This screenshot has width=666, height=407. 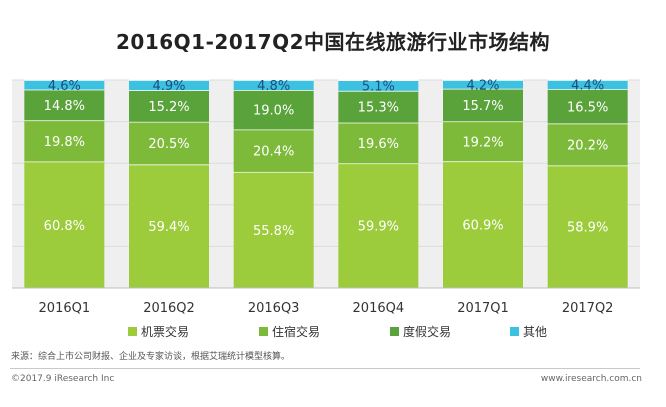 I want to click on x-tick-label: 2016Q1, so click(x=65, y=308).